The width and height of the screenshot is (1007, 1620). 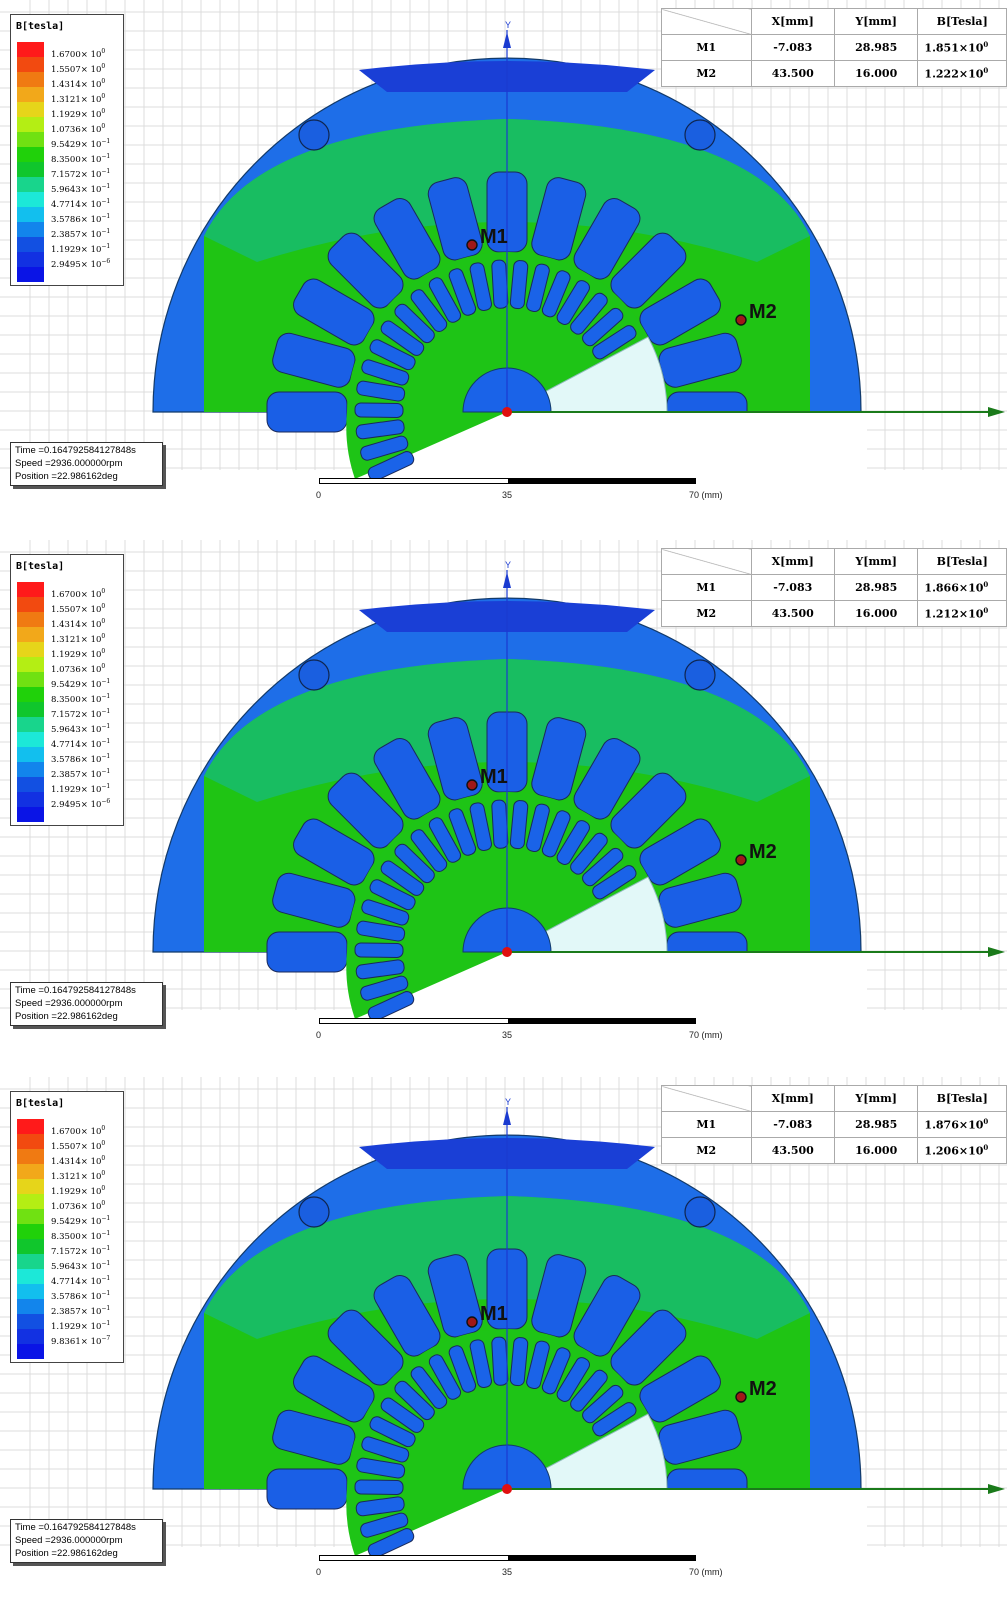 What do you see at coordinates (78, 609) in the screenshot?
I see `legend-value: 1.5507× 100` at bounding box center [78, 609].